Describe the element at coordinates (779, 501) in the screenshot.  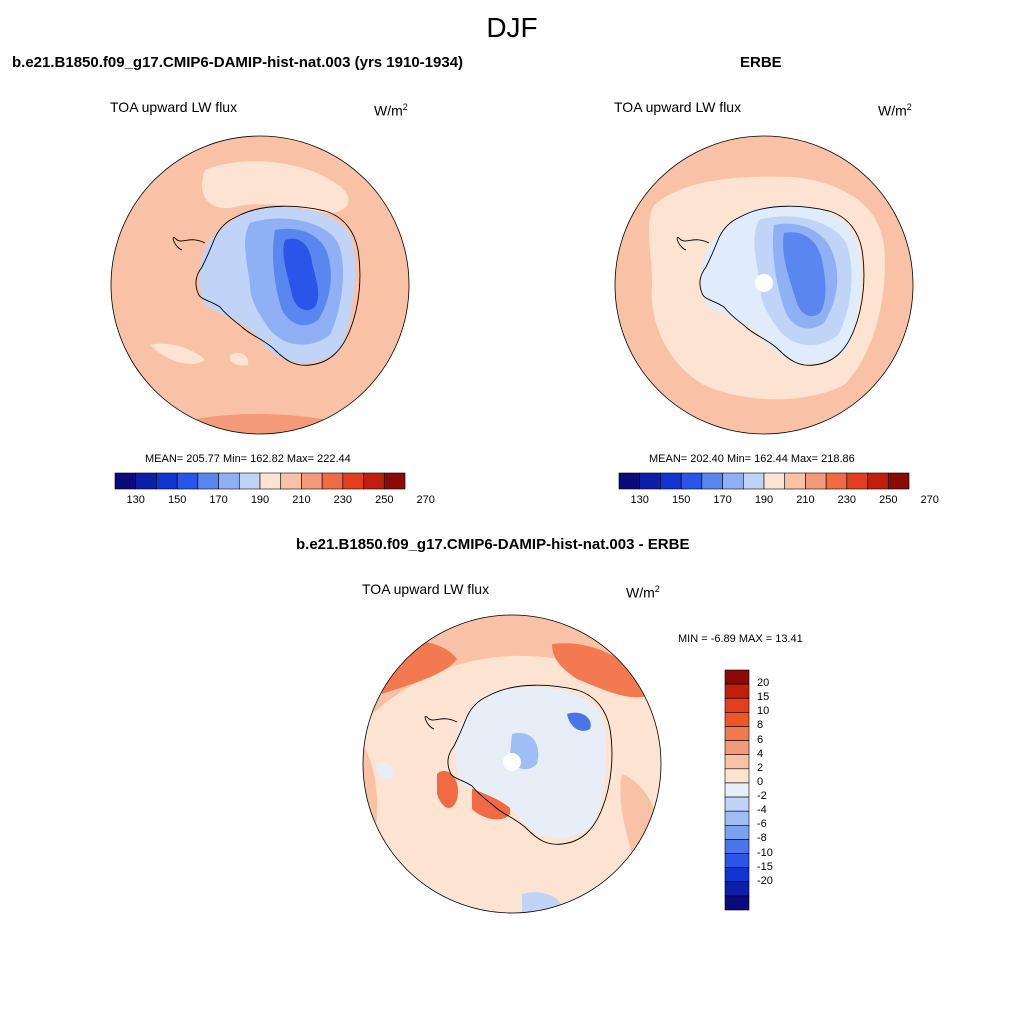
I see `obs-colorbar-labels: 130 150 170 190 210 230 250 270` at that location.